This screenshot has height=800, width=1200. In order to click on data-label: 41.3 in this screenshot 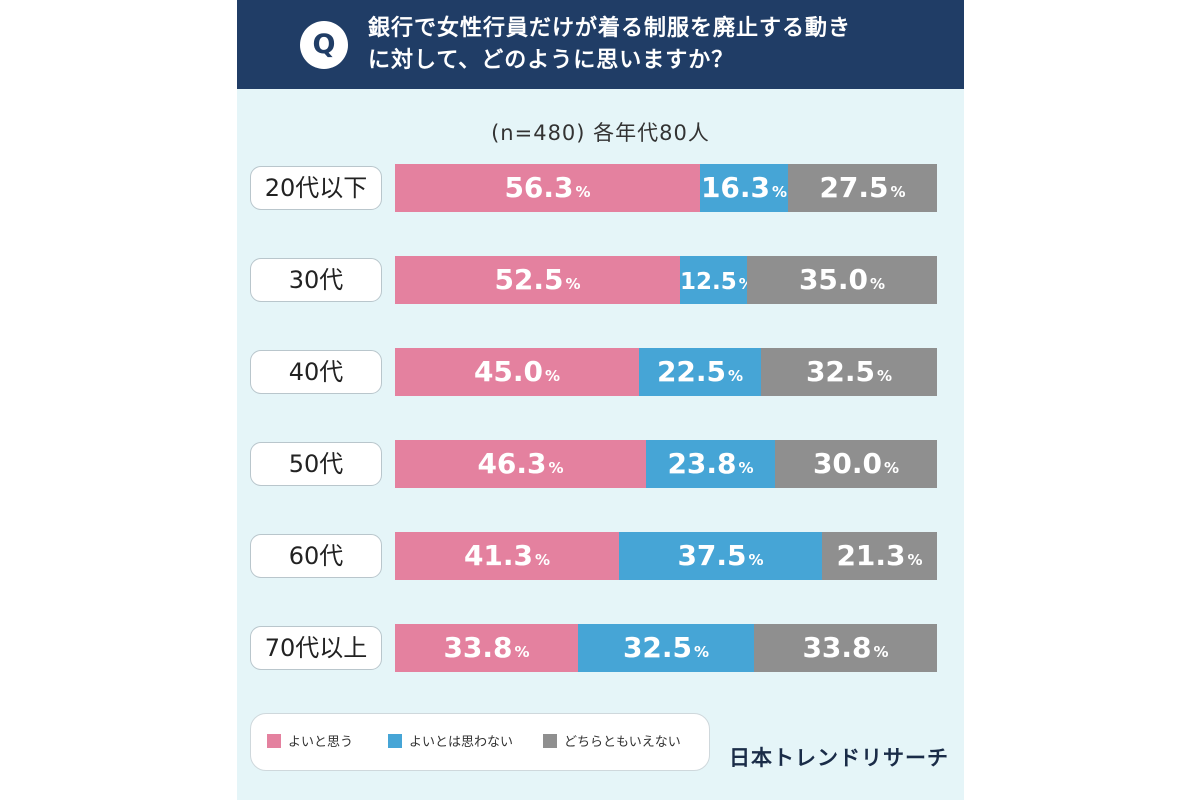, I will do `click(498, 555)`.